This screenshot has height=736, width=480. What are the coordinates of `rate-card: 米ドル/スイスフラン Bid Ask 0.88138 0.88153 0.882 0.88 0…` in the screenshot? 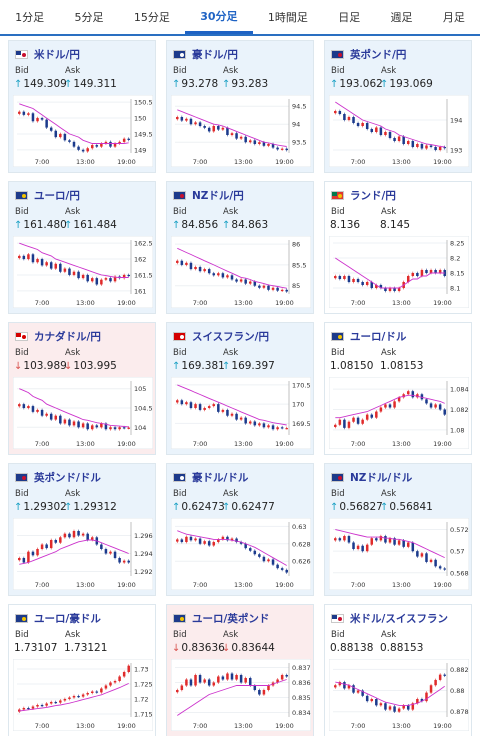 It's located at (398, 670).